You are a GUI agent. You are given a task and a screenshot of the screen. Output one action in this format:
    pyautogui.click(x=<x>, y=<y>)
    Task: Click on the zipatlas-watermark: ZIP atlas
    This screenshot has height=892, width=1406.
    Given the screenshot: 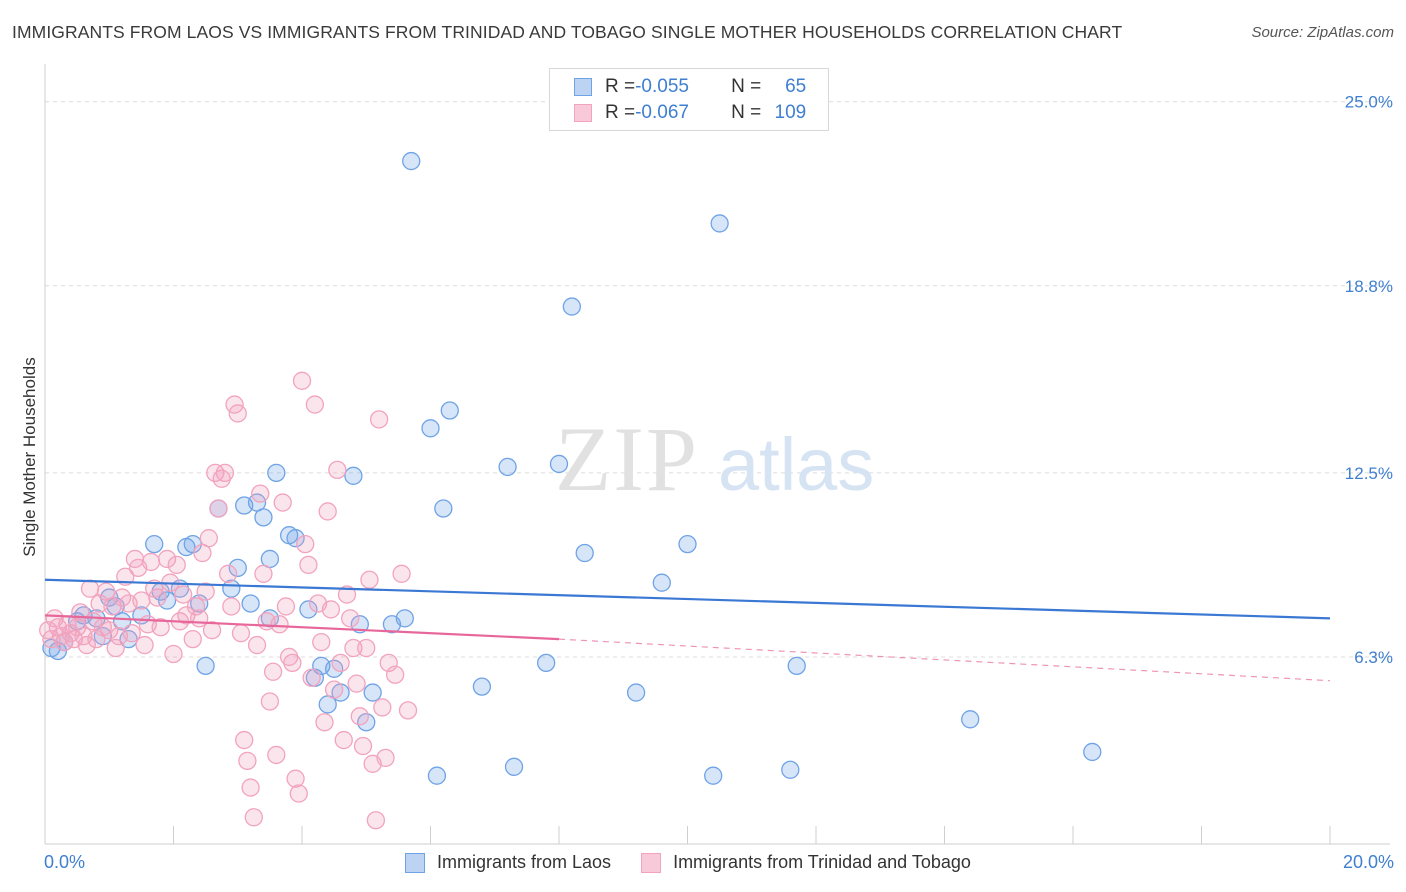 What is the action you would take?
    pyautogui.click(x=714, y=459)
    